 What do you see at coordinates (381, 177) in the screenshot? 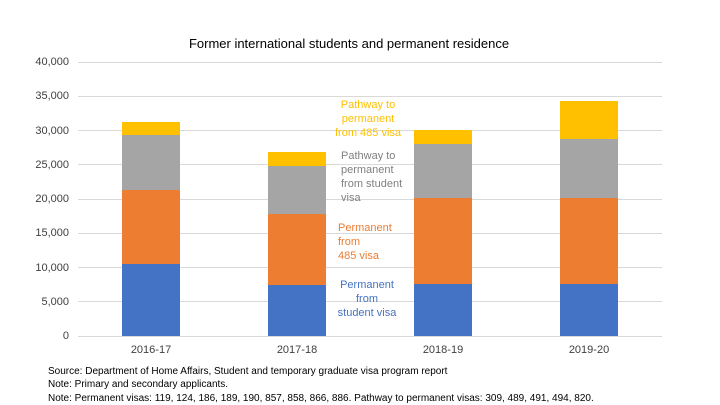
I see `series-label-pathway-student: Pathway to permanent from student visa` at bounding box center [381, 177].